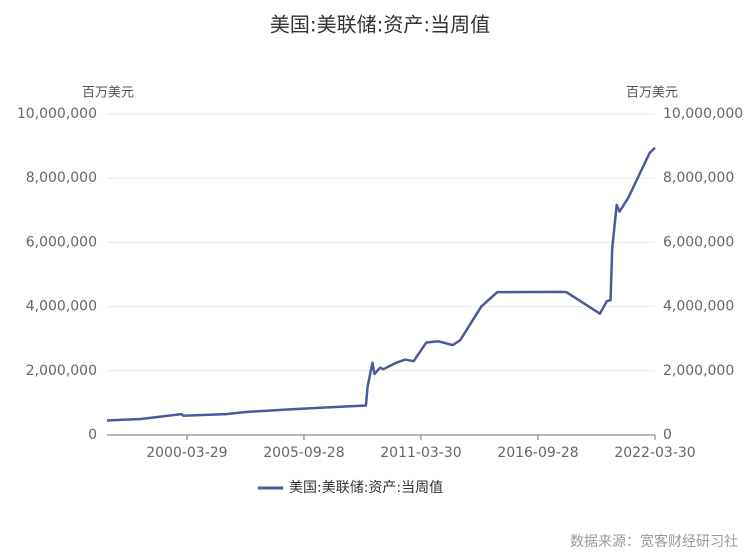 The image size is (750, 556). What do you see at coordinates (61, 307) in the screenshot?
I see `y-tick-label: 4,000,000` at bounding box center [61, 307].